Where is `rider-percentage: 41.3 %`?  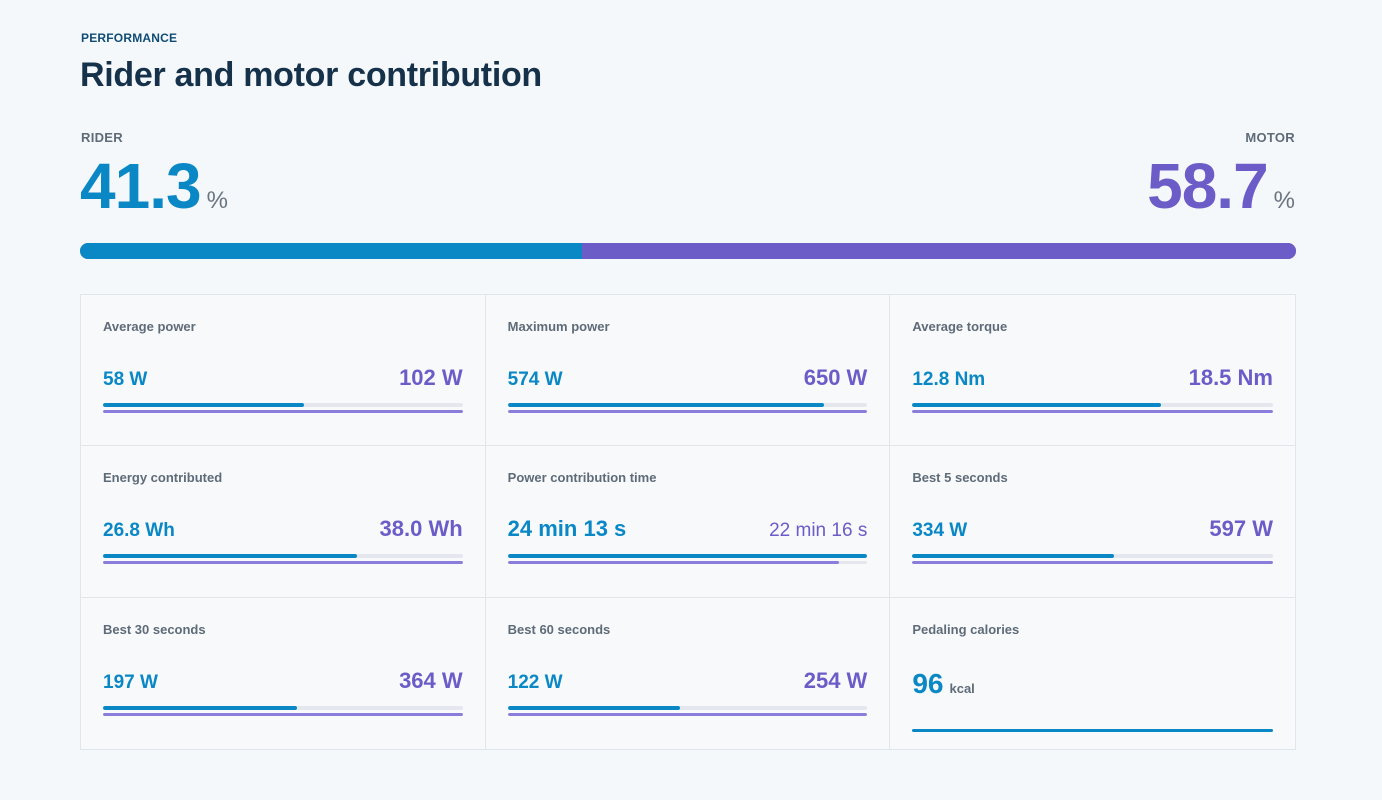 rider-percentage: 41.3 % is located at coordinates (154, 186).